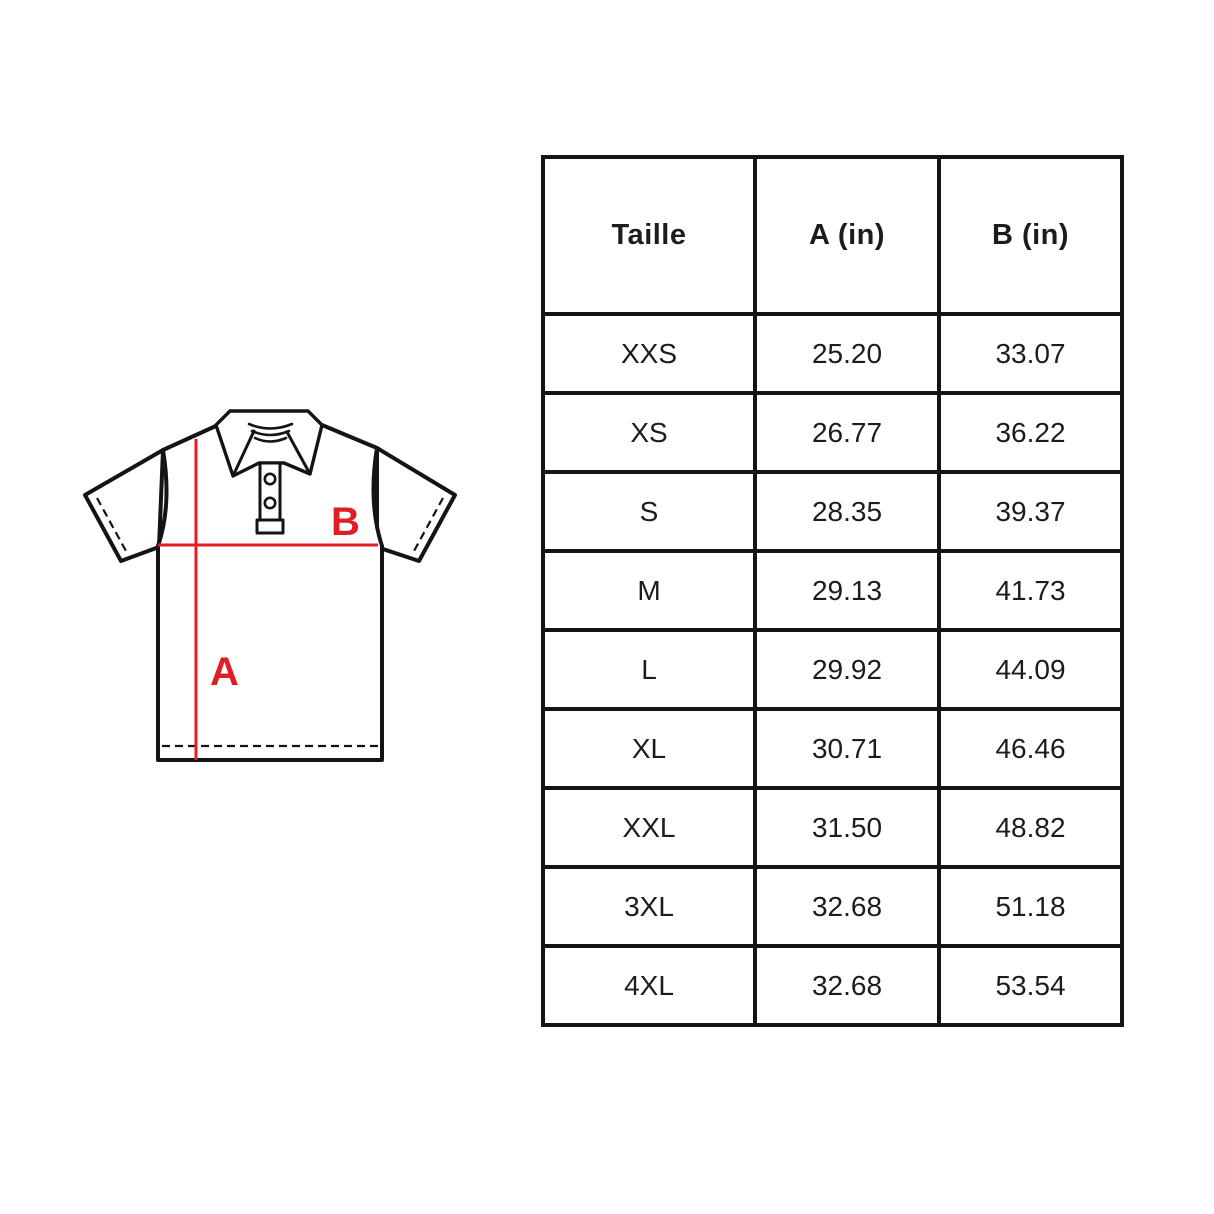 This screenshot has height=1214, width=1214. Describe the element at coordinates (847, 748) in the screenshot. I see `a-value-cell: 30.71` at that location.